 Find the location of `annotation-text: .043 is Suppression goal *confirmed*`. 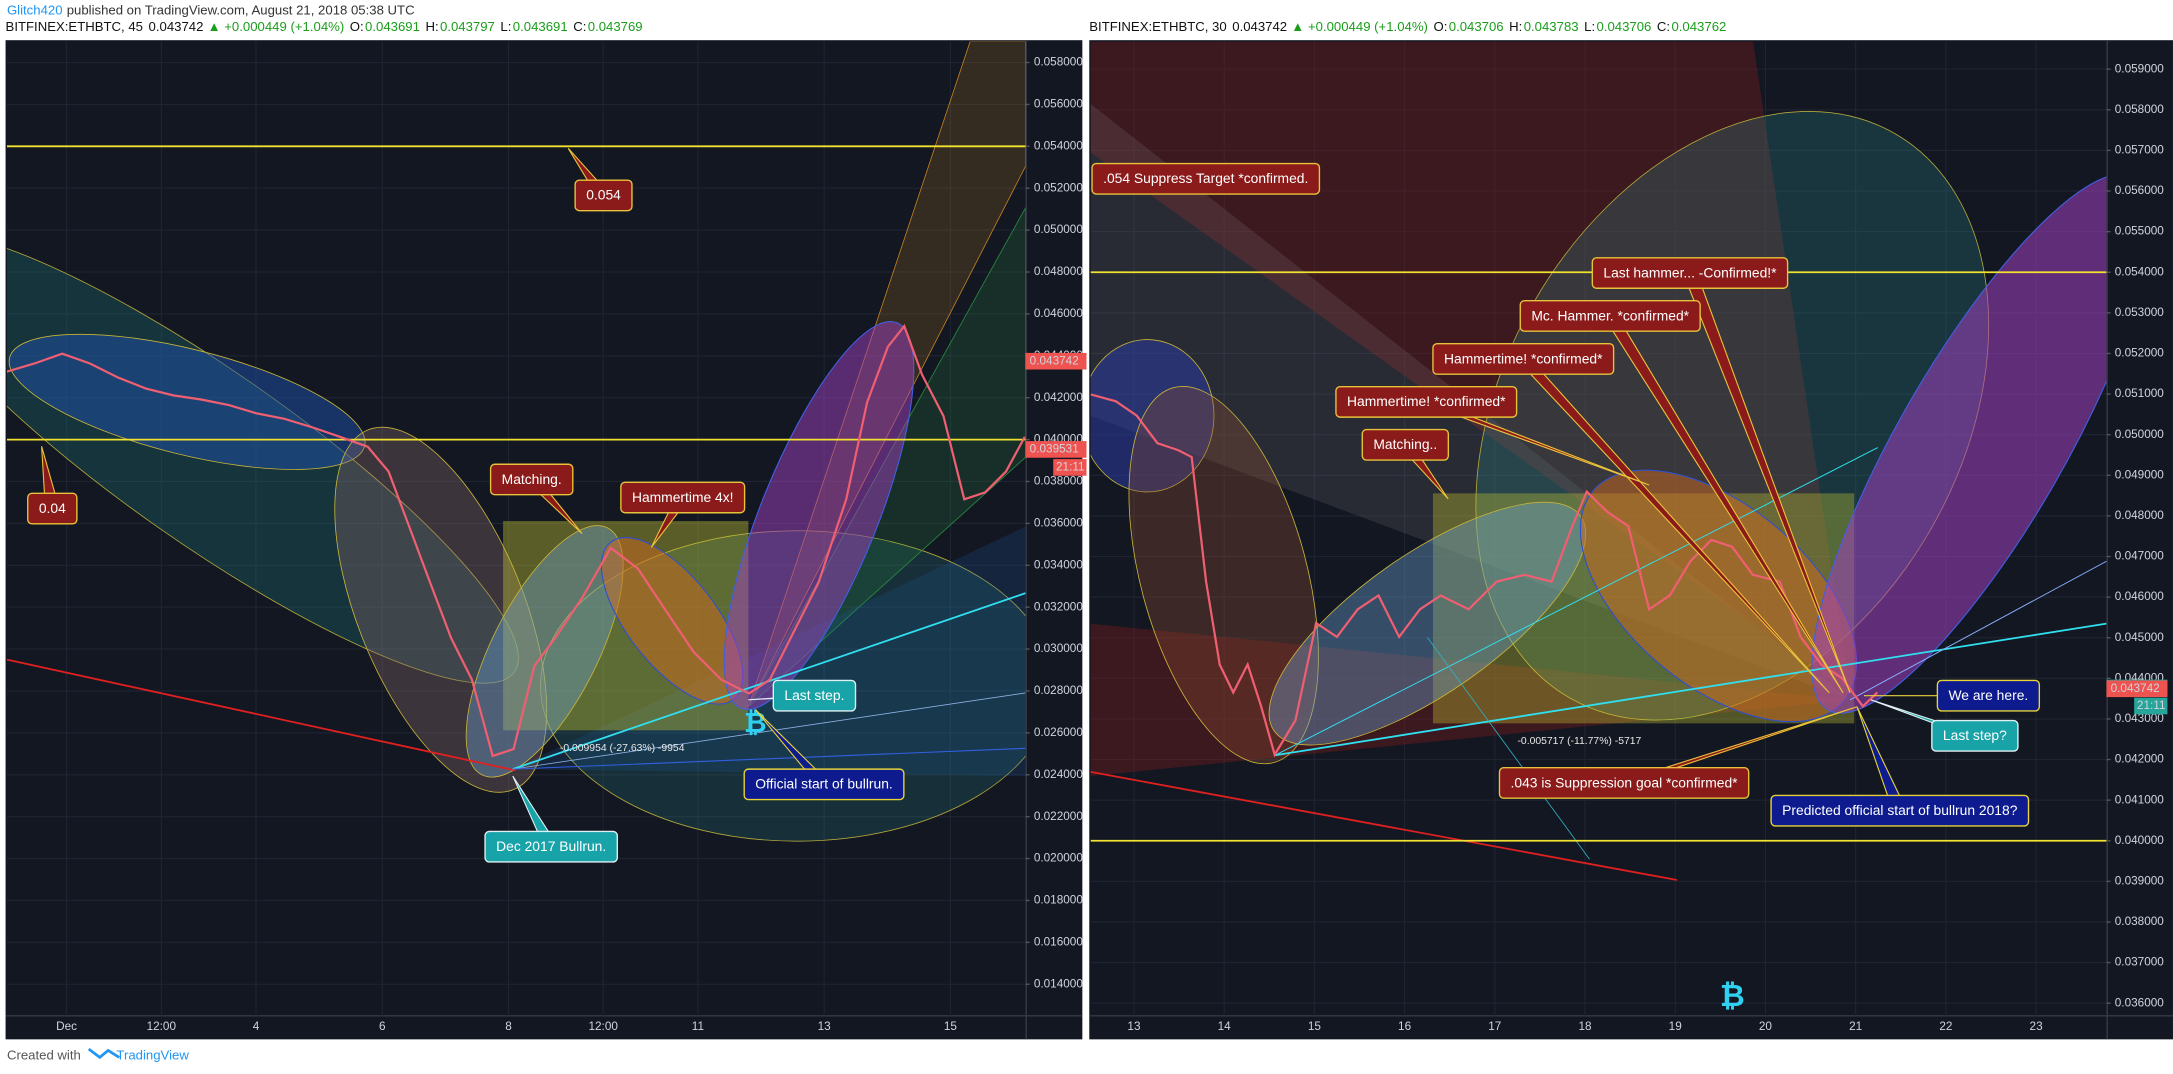

annotation-text: .043 is Suppression goal *confirmed* is located at coordinates (1625, 782).